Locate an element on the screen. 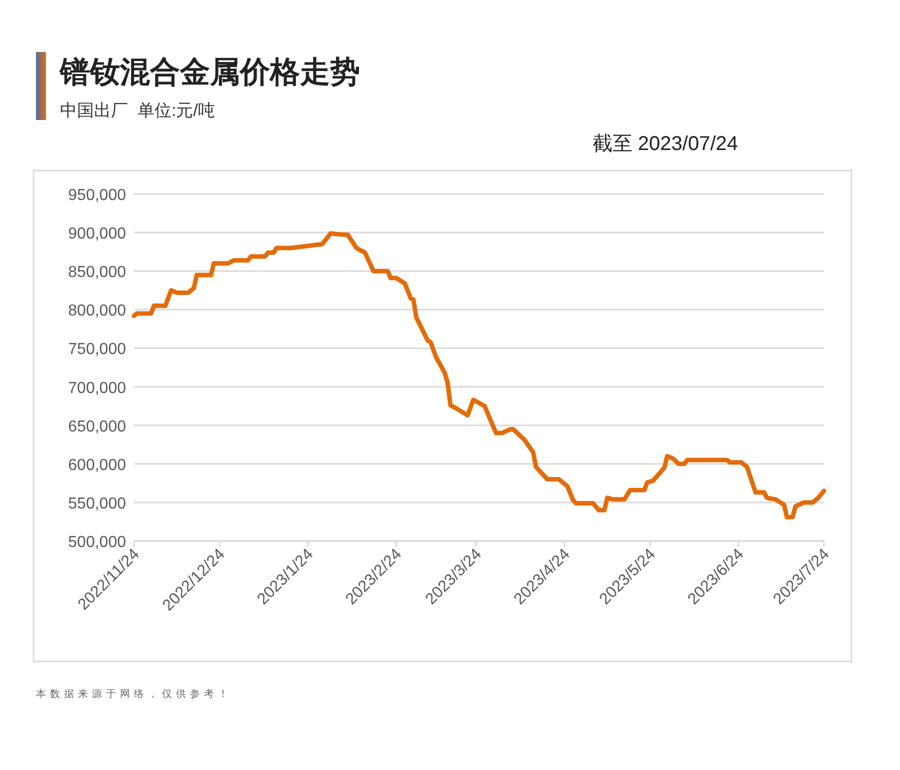 The width and height of the screenshot is (900, 770). y-tick-label: 850,000 is located at coordinates (97, 273).